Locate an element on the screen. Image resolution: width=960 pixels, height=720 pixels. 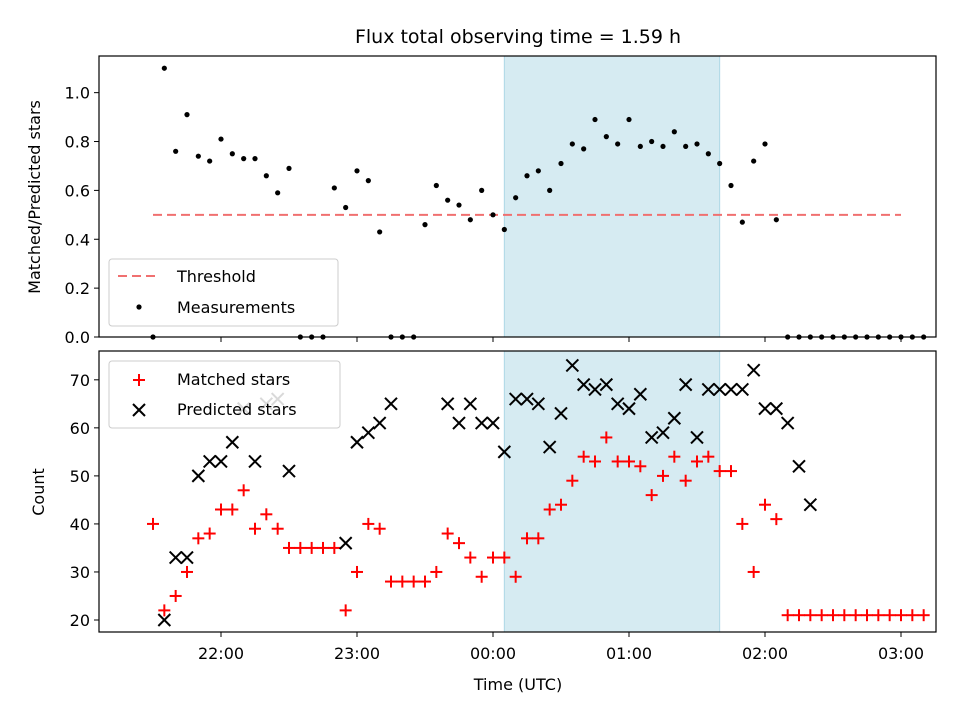
x-tick-label: 02:00 is located at coordinates (765, 653).